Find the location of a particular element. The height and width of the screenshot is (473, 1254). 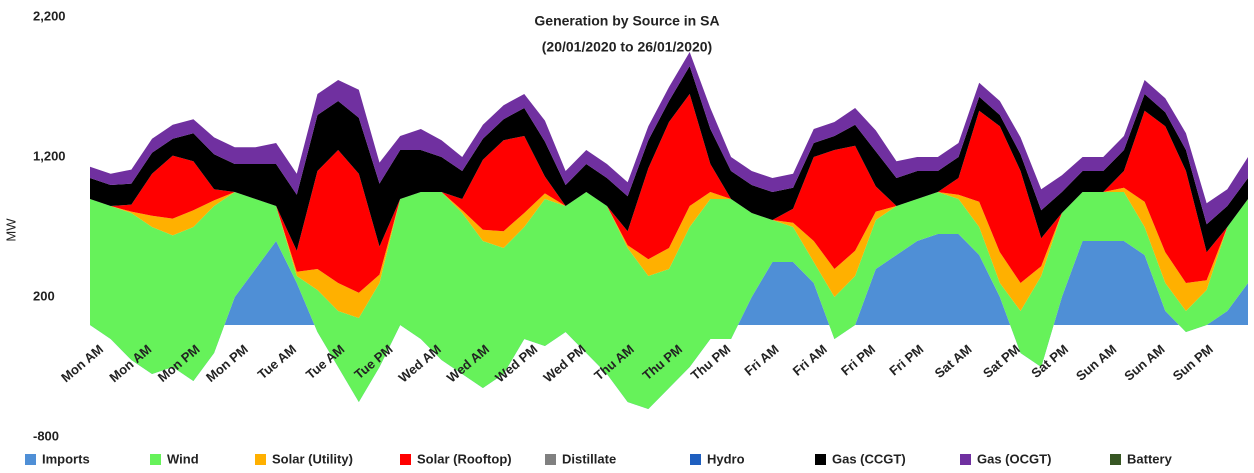

legend-label: Solar (Utility) is located at coordinates (312, 458).